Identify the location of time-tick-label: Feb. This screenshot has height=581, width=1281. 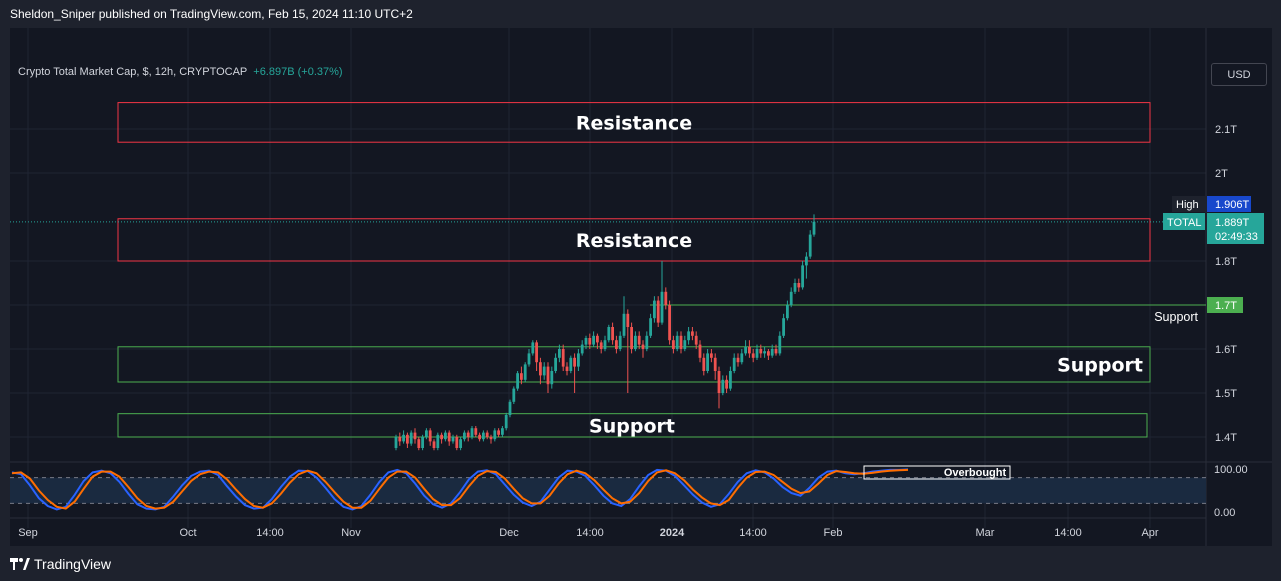
(833, 533).